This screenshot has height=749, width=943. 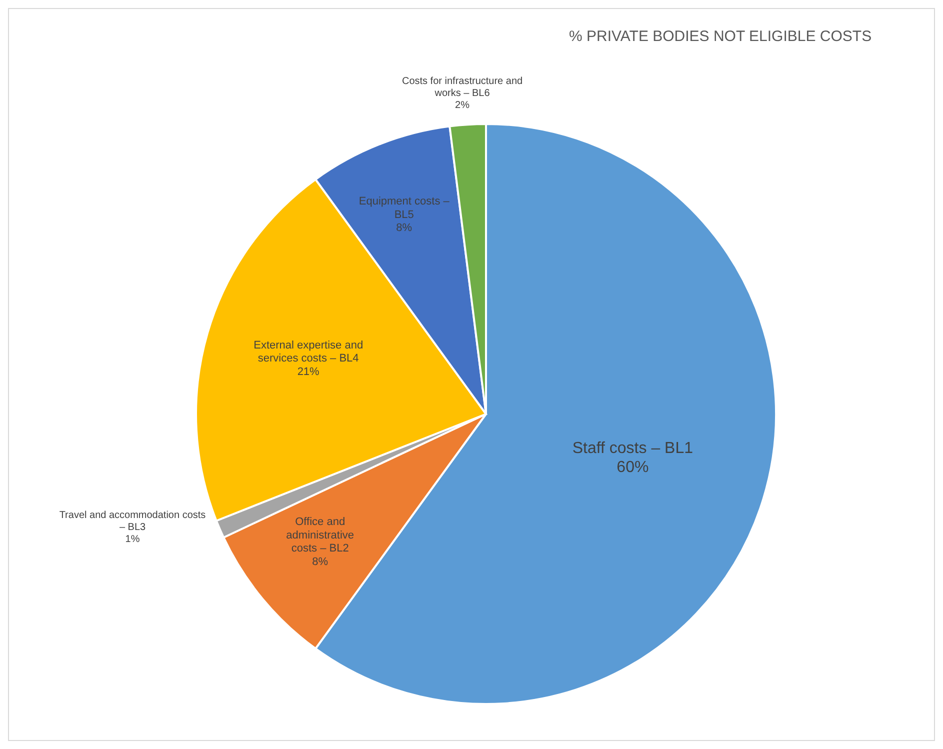 What do you see at coordinates (462, 88) in the screenshot?
I see `slice-label: Costs for infrastructure and works – BL6` at bounding box center [462, 88].